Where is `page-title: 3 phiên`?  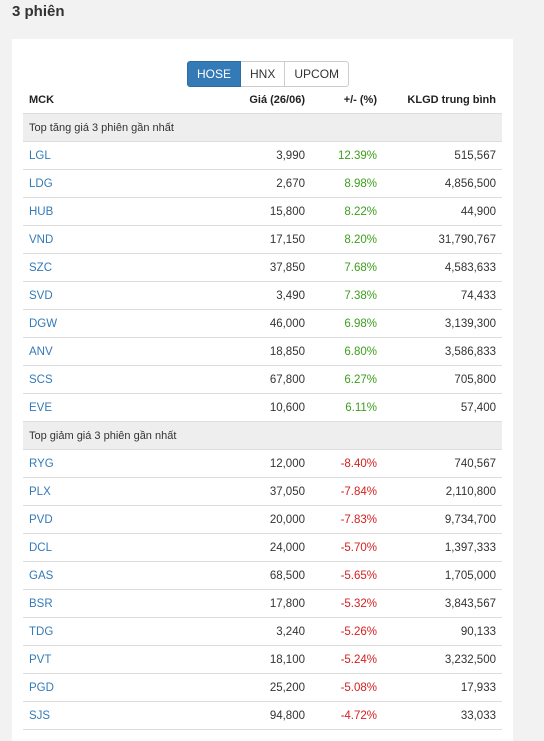 page-title: 3 phiên is located at coordinates (38, 11).